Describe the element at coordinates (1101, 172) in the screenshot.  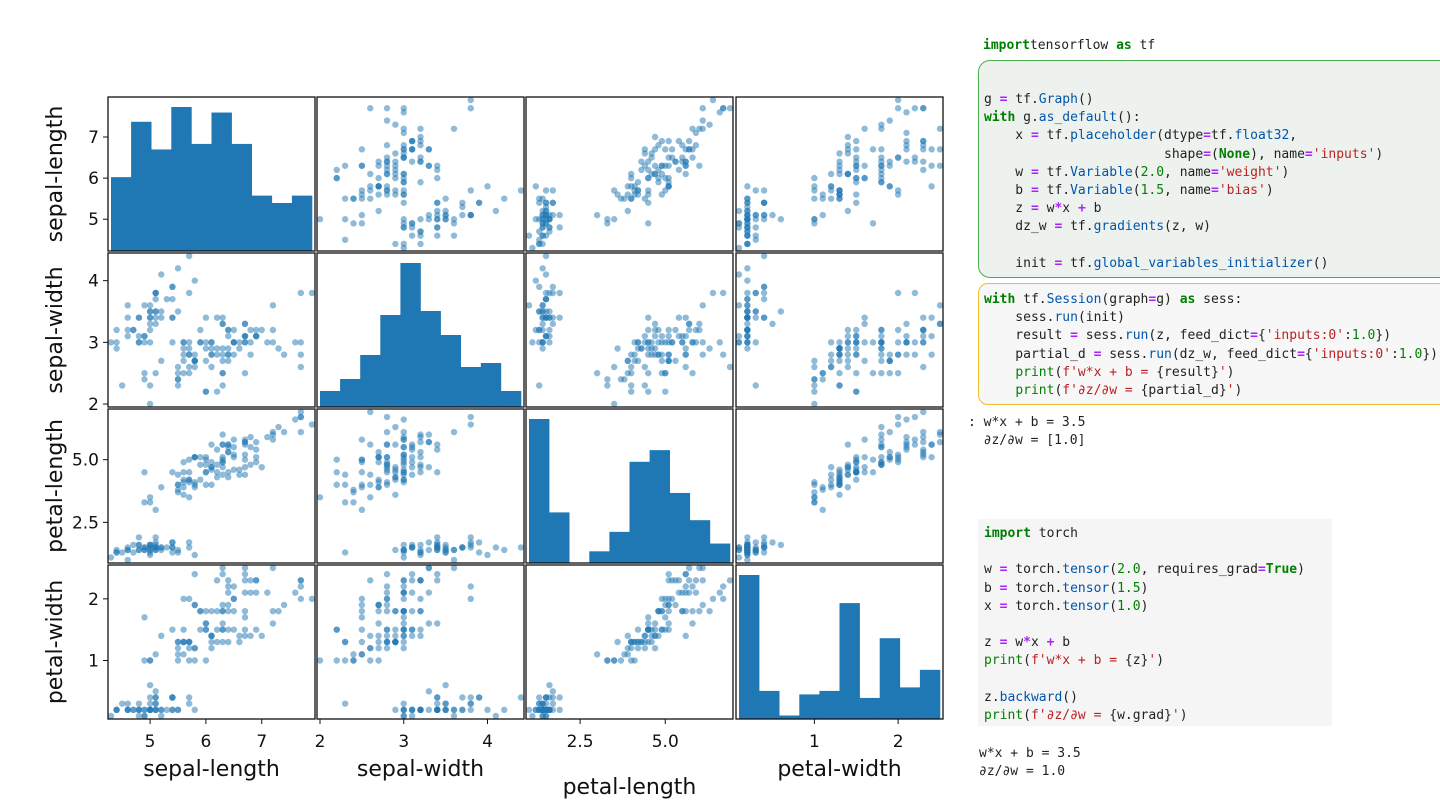
I see `code-token: Variable` at that location.